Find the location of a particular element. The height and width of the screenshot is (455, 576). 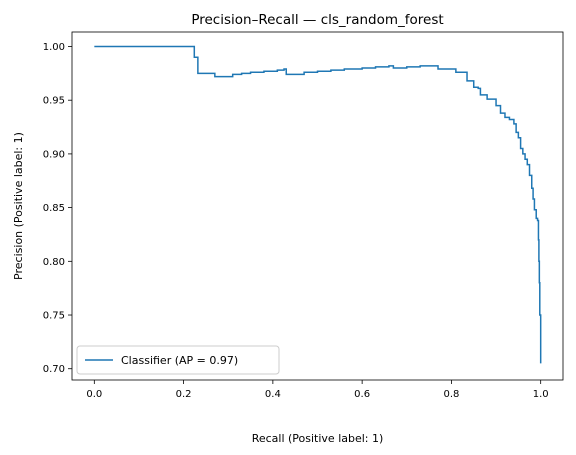

legend-box is located at coordinates (178, 360).